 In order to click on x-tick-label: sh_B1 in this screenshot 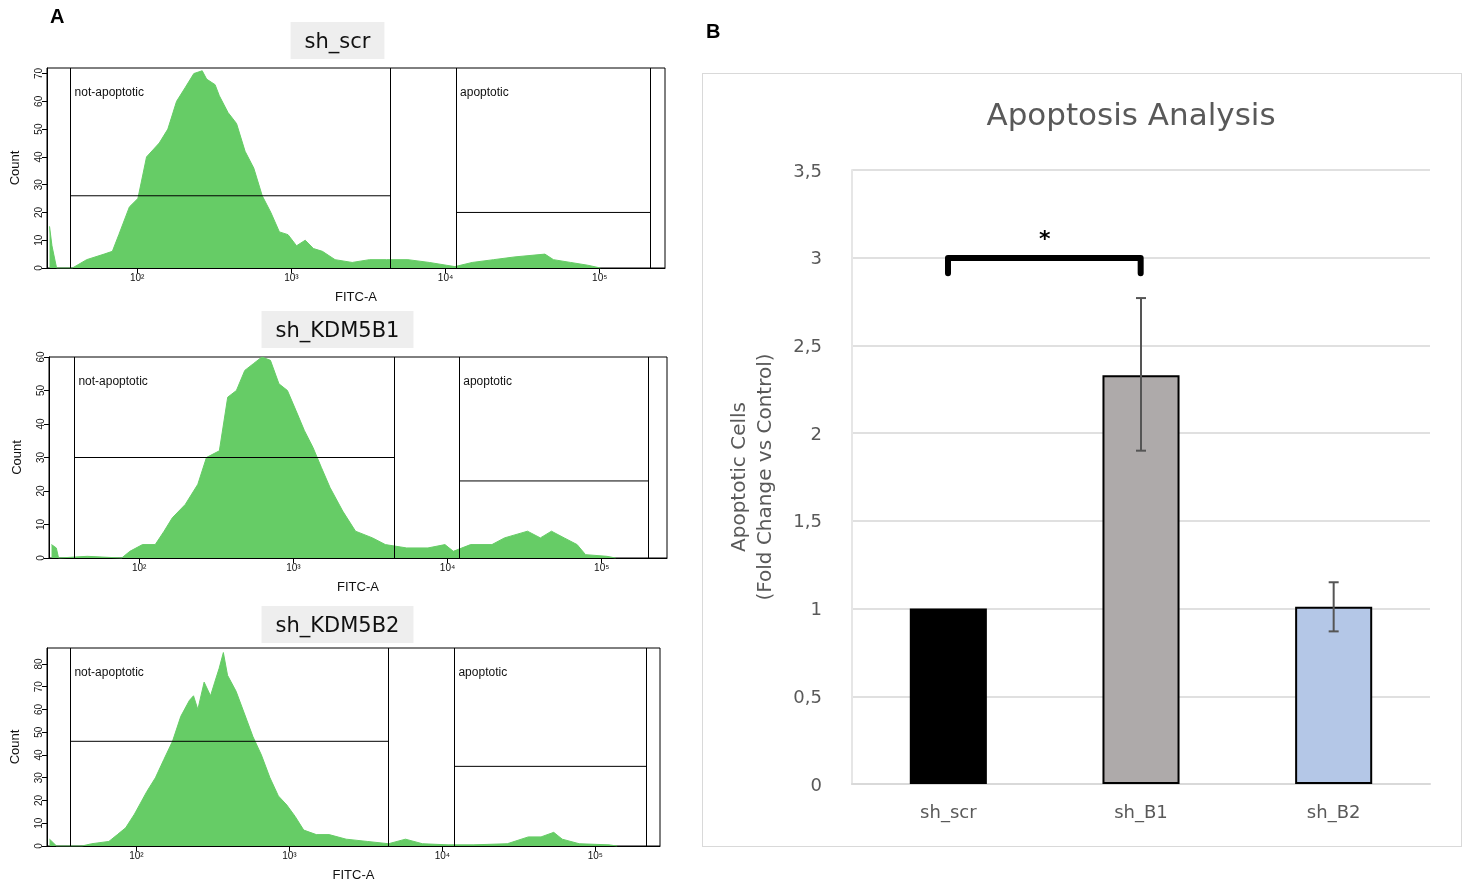, I will do `click(1141, 811)`.